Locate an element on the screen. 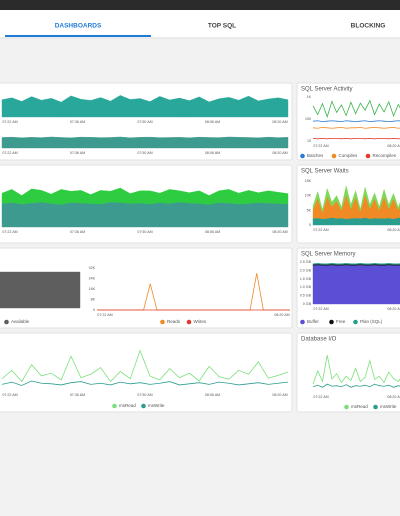 This screenshot has height=516, width=400. legend-label: Plan (SQL) is located at coordinates (371, 321).